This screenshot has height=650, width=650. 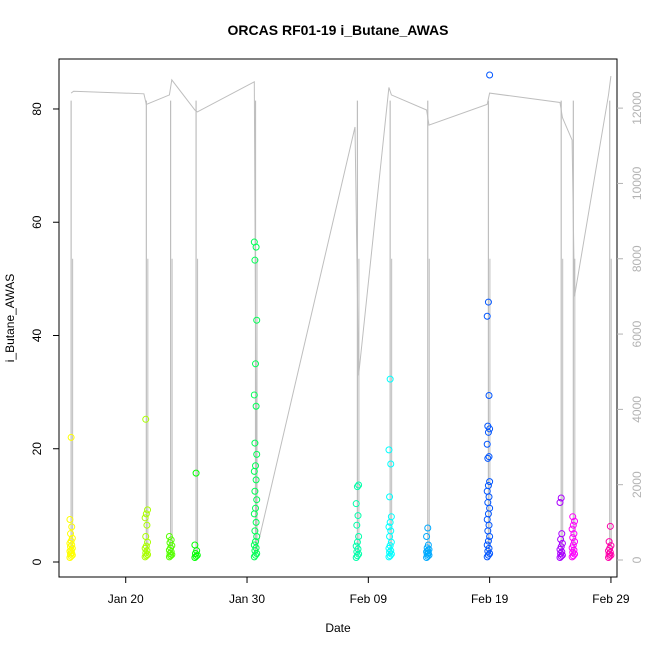 What do you see at coordinates (247, 599) in the screenshot?
I see `x-tick-label: Jan 30` at bounding box center [247, 599].